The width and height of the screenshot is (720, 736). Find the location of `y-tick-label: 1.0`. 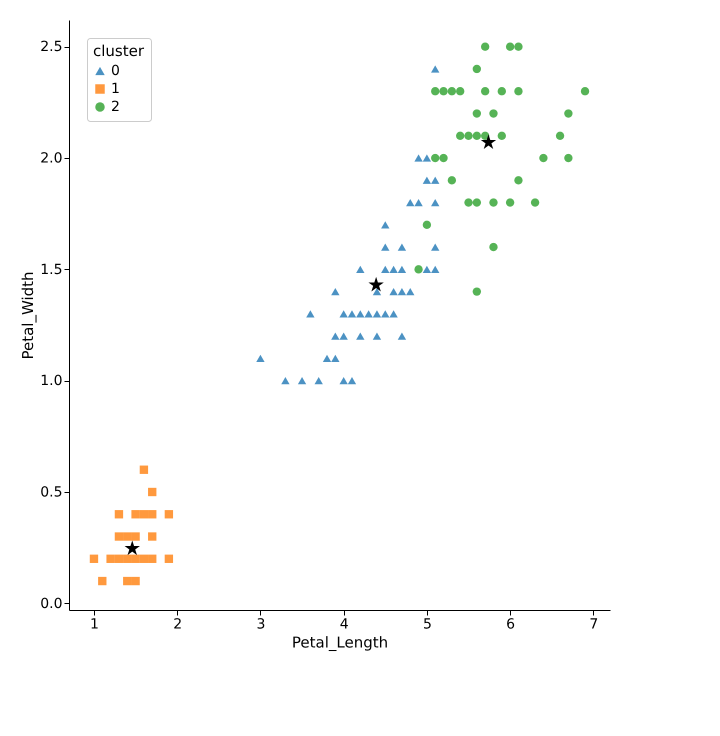

y-tick-label: 1.0 is located at coordinates (51, 381).